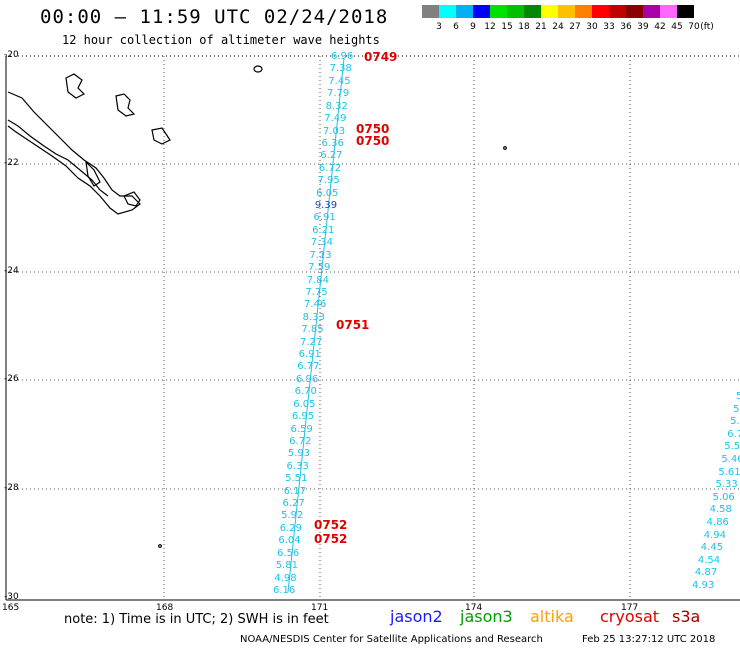  Describe the element at coordinates (305, 392) in the screenshot. I see `wave-height-value: 6.70` at that location.